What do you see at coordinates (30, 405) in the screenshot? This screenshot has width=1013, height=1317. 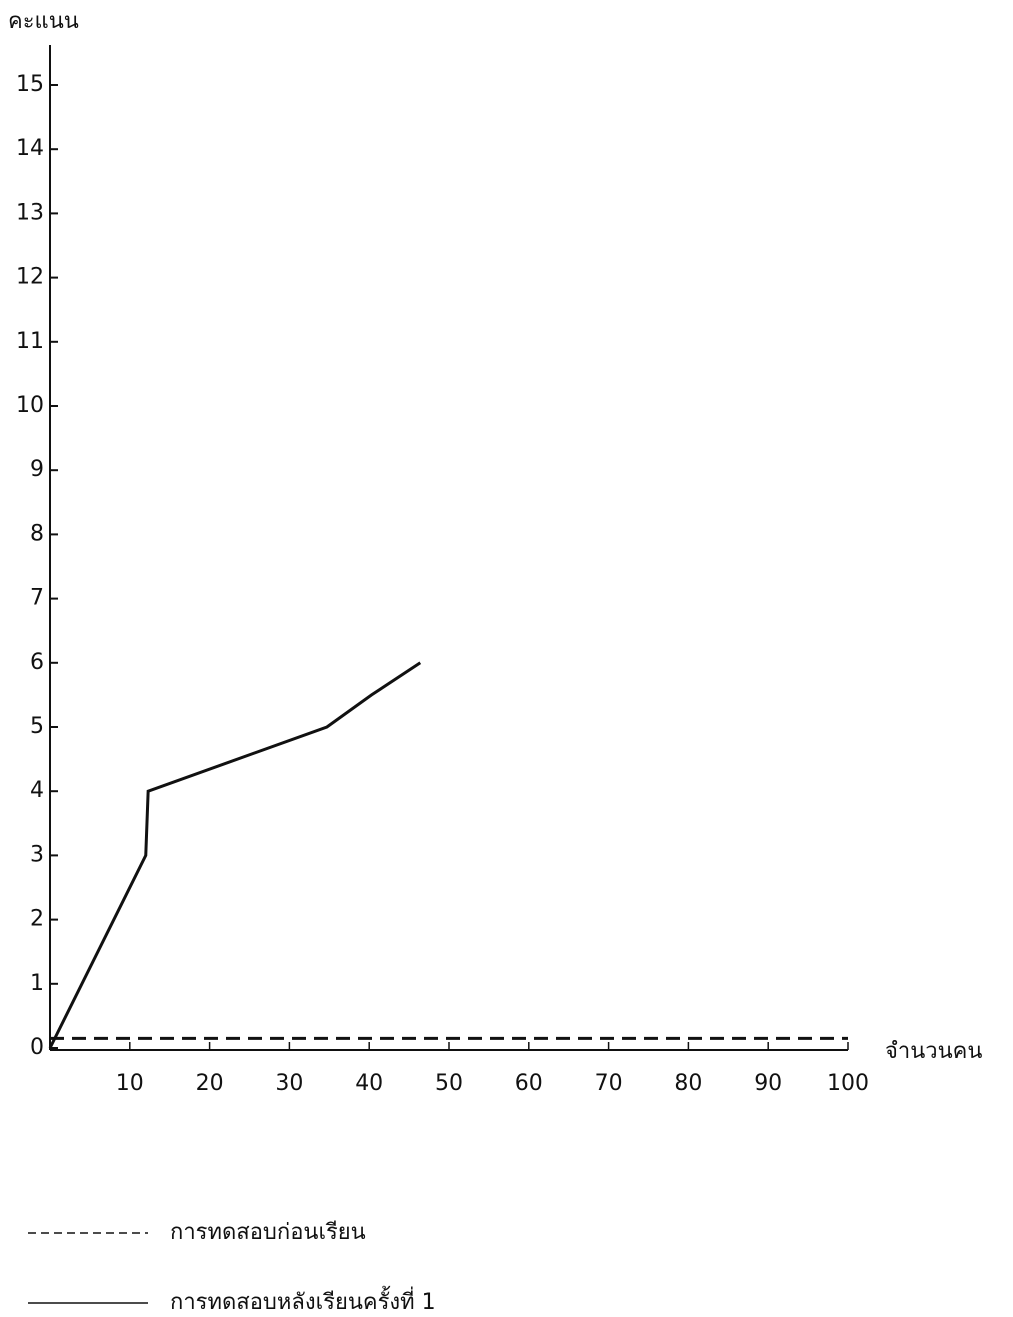 I see `y-tick-label: 10` at bounding box center [30, 405].